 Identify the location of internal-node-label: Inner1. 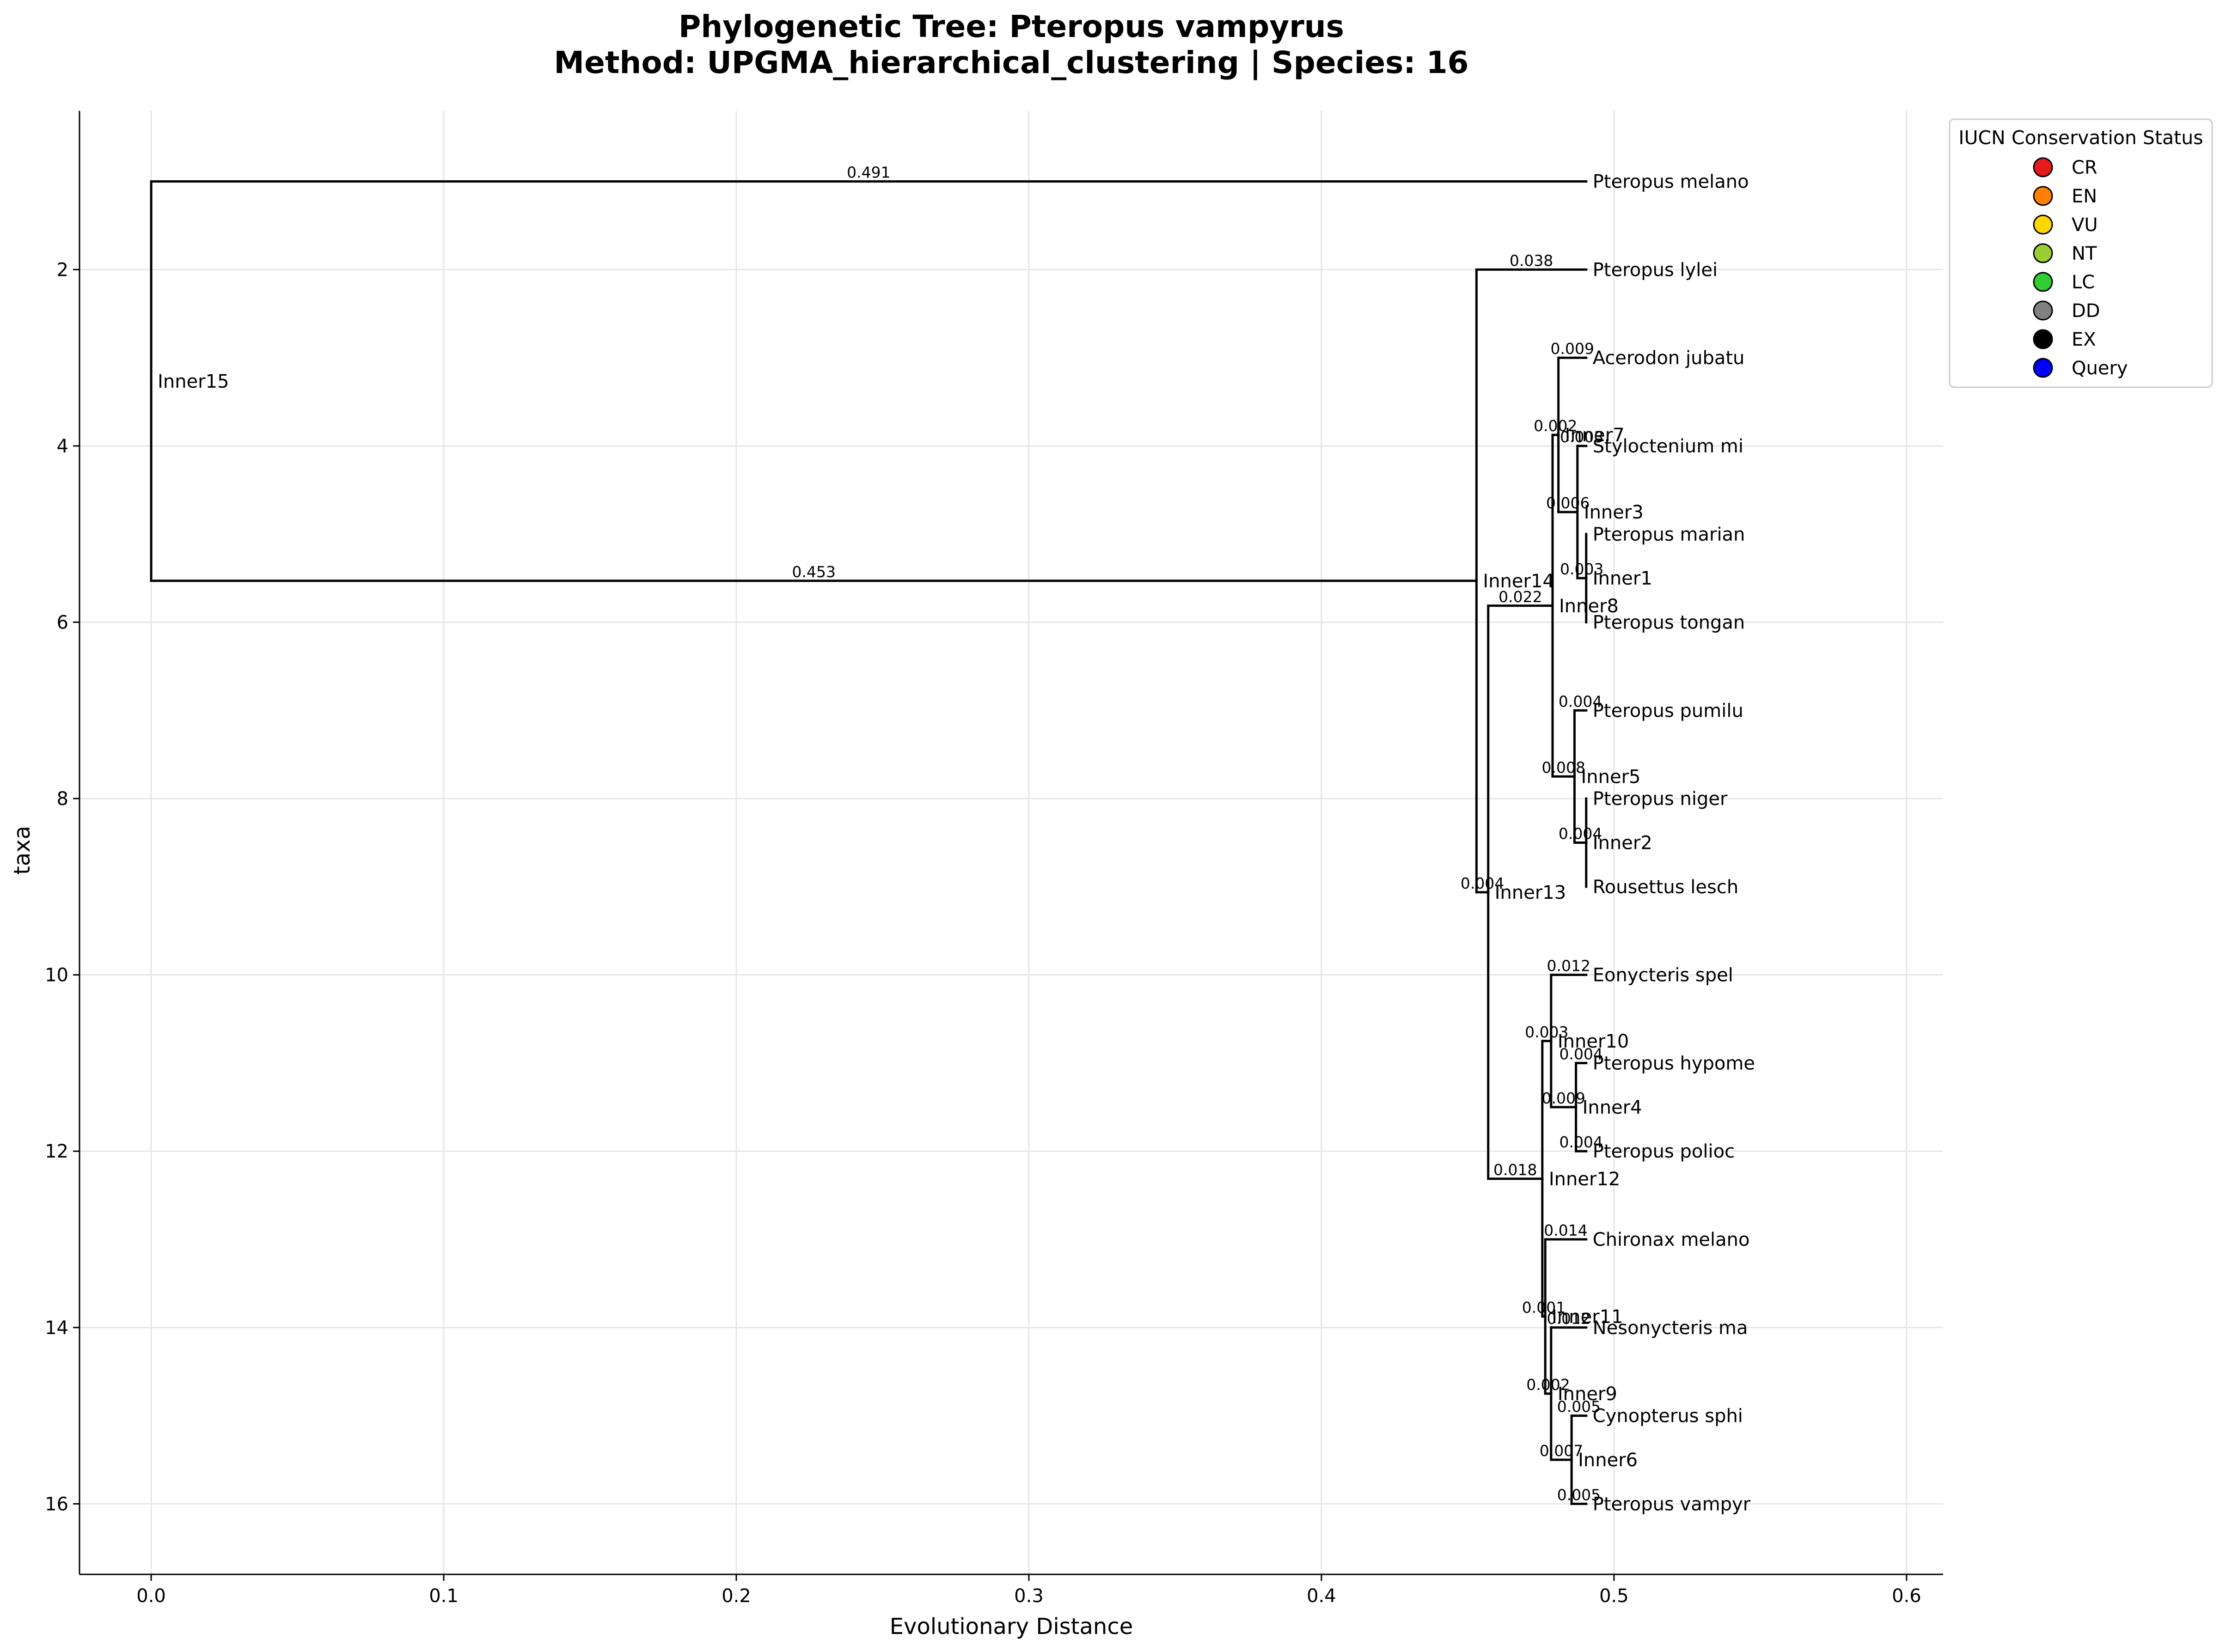
(1622, 578).